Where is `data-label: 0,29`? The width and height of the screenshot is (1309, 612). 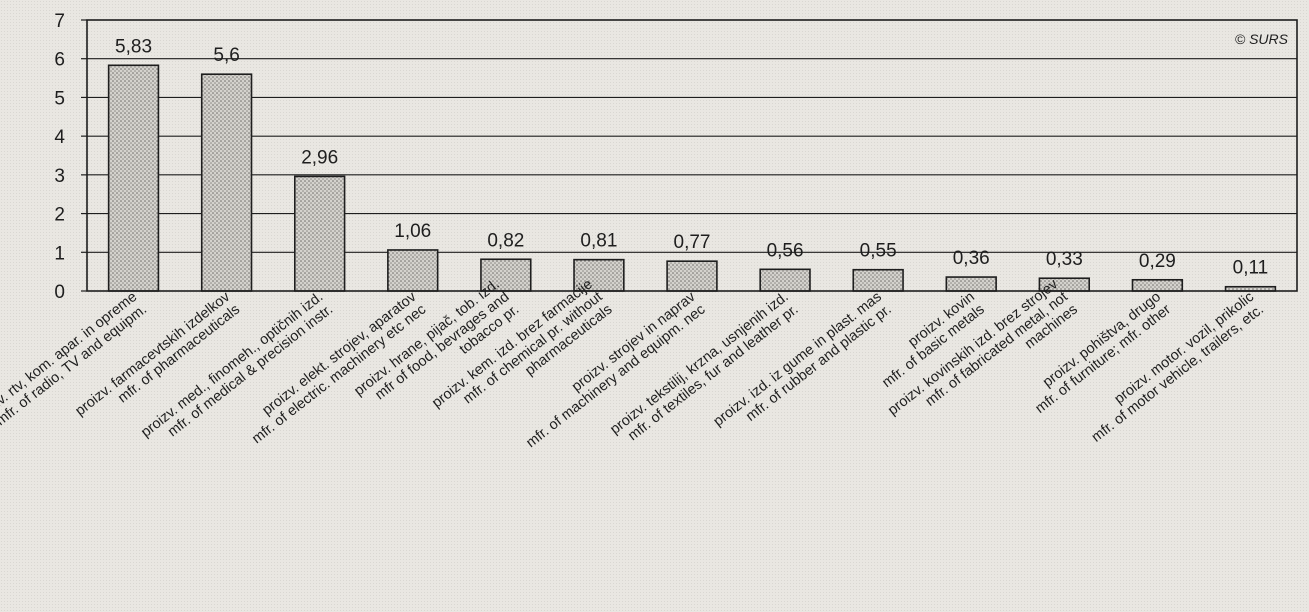 data-label: 0,29 is located at coordinates (1157, 261).